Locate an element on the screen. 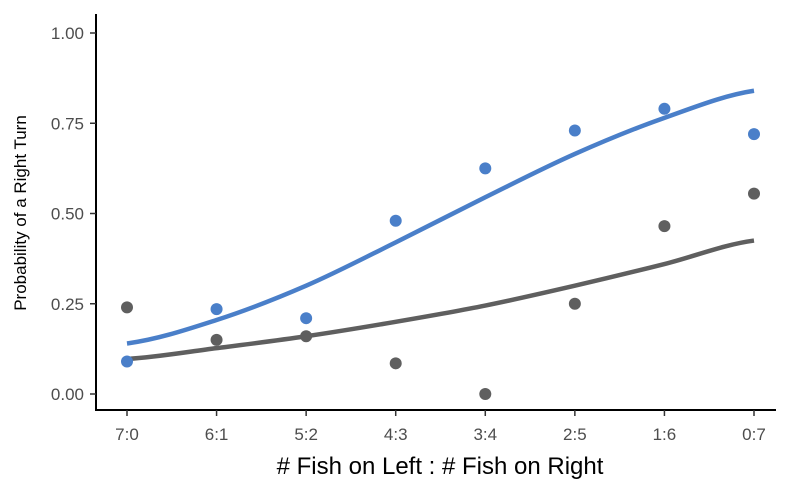  x-axis-ticks: 7:0 6:1 5:2 4:3 3:4 2:5 1:6 0:7 is located at coordinates (440, 427).